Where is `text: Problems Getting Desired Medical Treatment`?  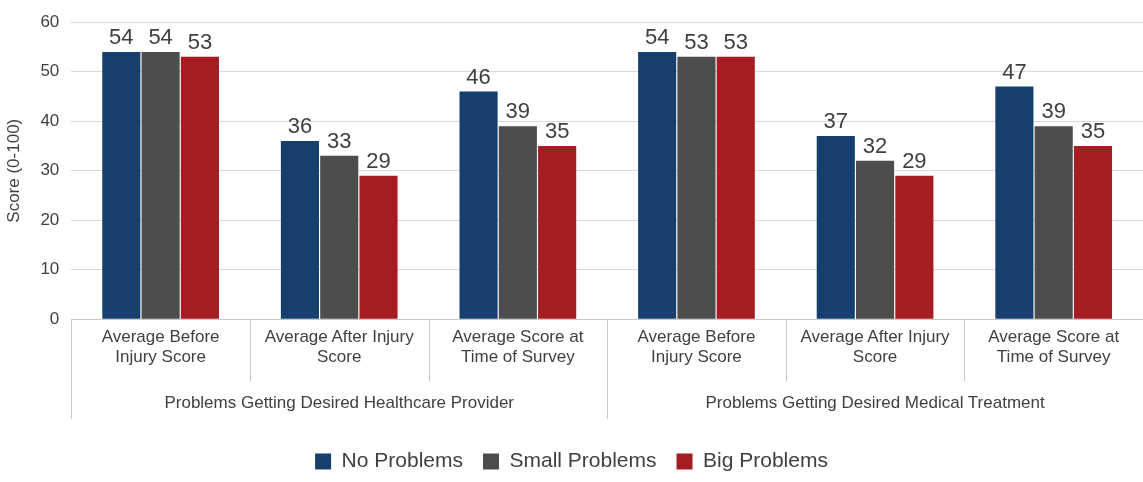
text: Problems Getting Desired Medical Treatment is located at coordinates (875, 402).